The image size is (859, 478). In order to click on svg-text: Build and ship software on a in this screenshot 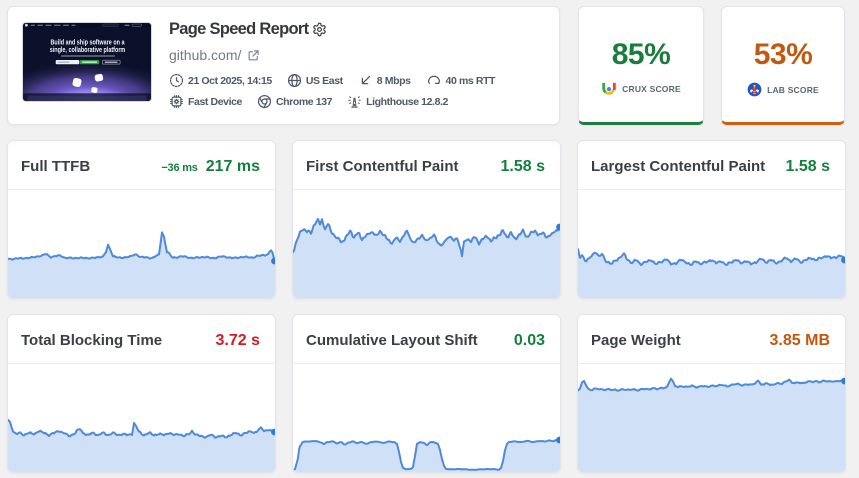, I will do `click(87, 43)`.